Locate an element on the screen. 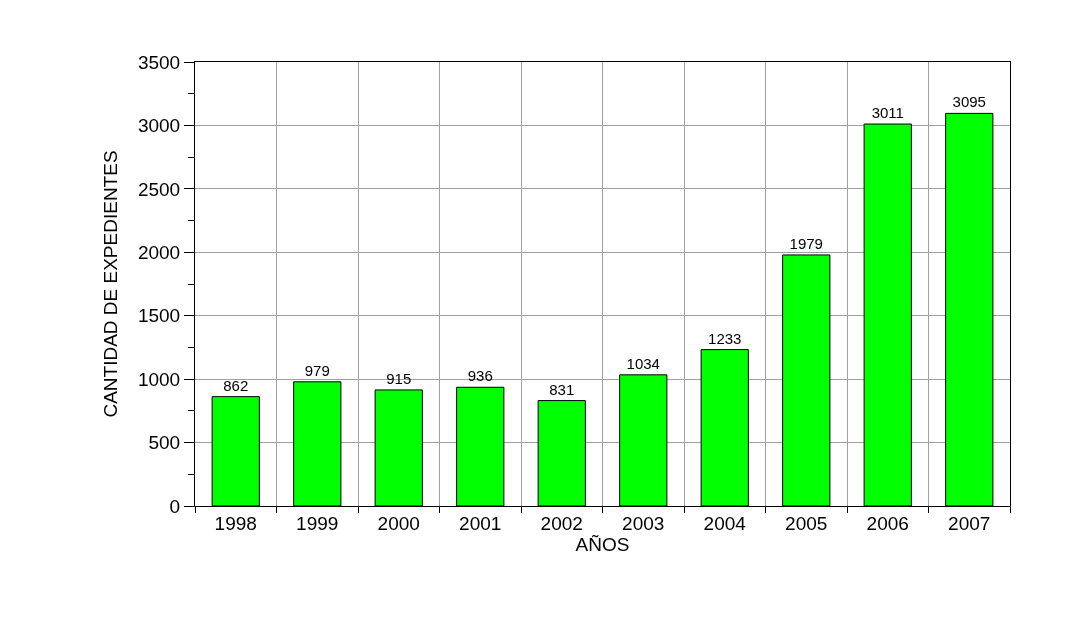  data-label: 936 is located at coordinates (480, 376).